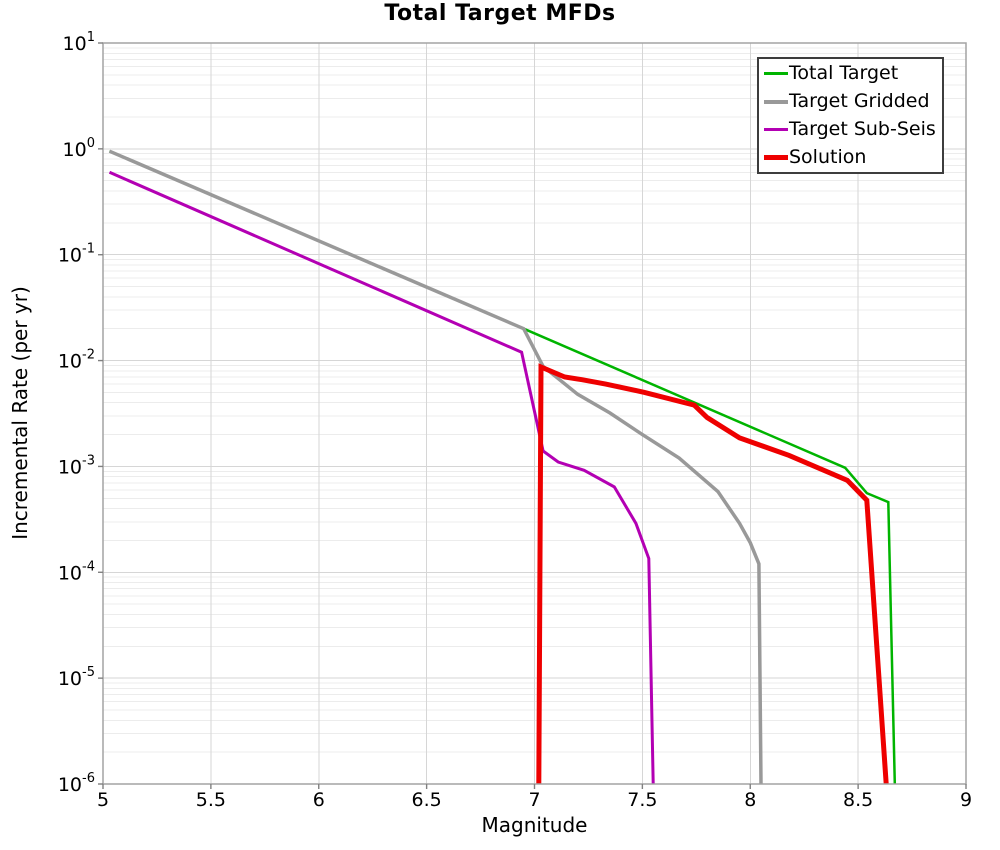 The width and height of the screenshot is (1000, 850). Describe the element at coordinates (642, 800) in the screenshot. I see `x-tick-label: 7.5` at that location.